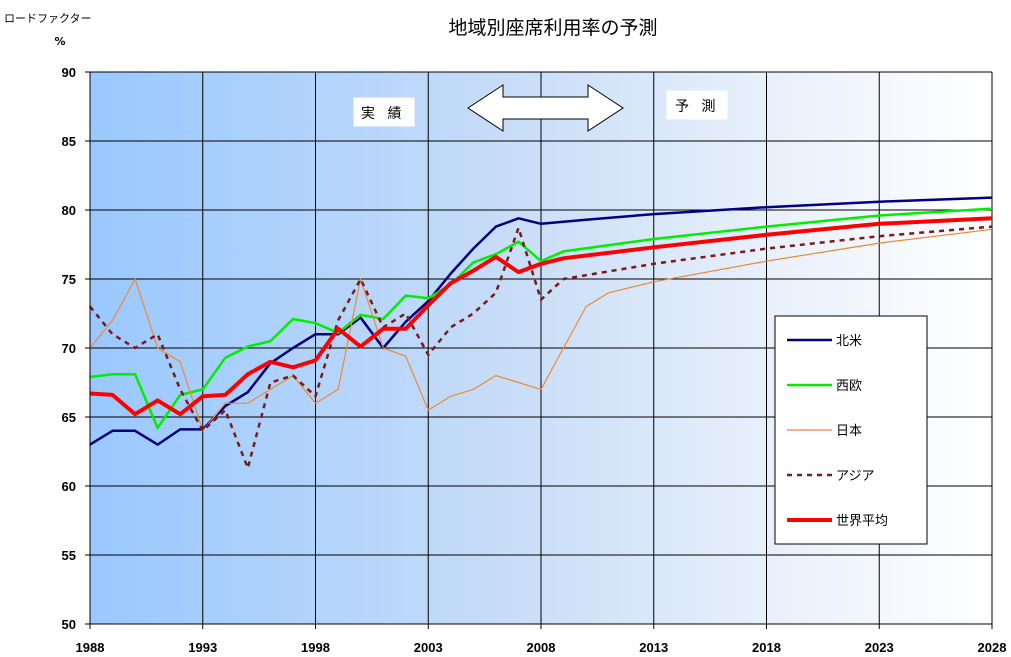 The height and width of the screenshot is (657, 1011). I want to click on x-tick-label: 2028, so click(992, 647).